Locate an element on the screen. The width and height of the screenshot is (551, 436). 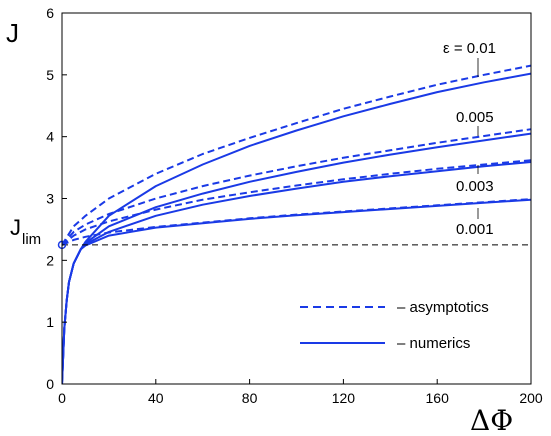
j-lim-label-sub: lim is located at coordinates (31, 239).